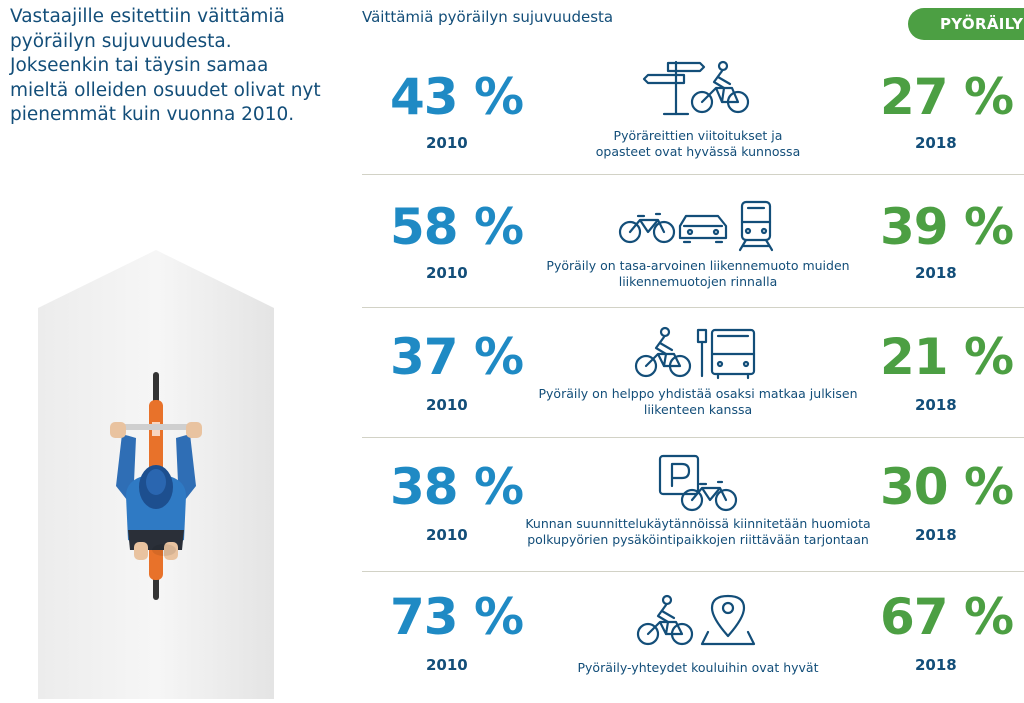 This screenshot has height=703, width=1024. I want to click on percent-2018: 21 %, so click(947, 357).